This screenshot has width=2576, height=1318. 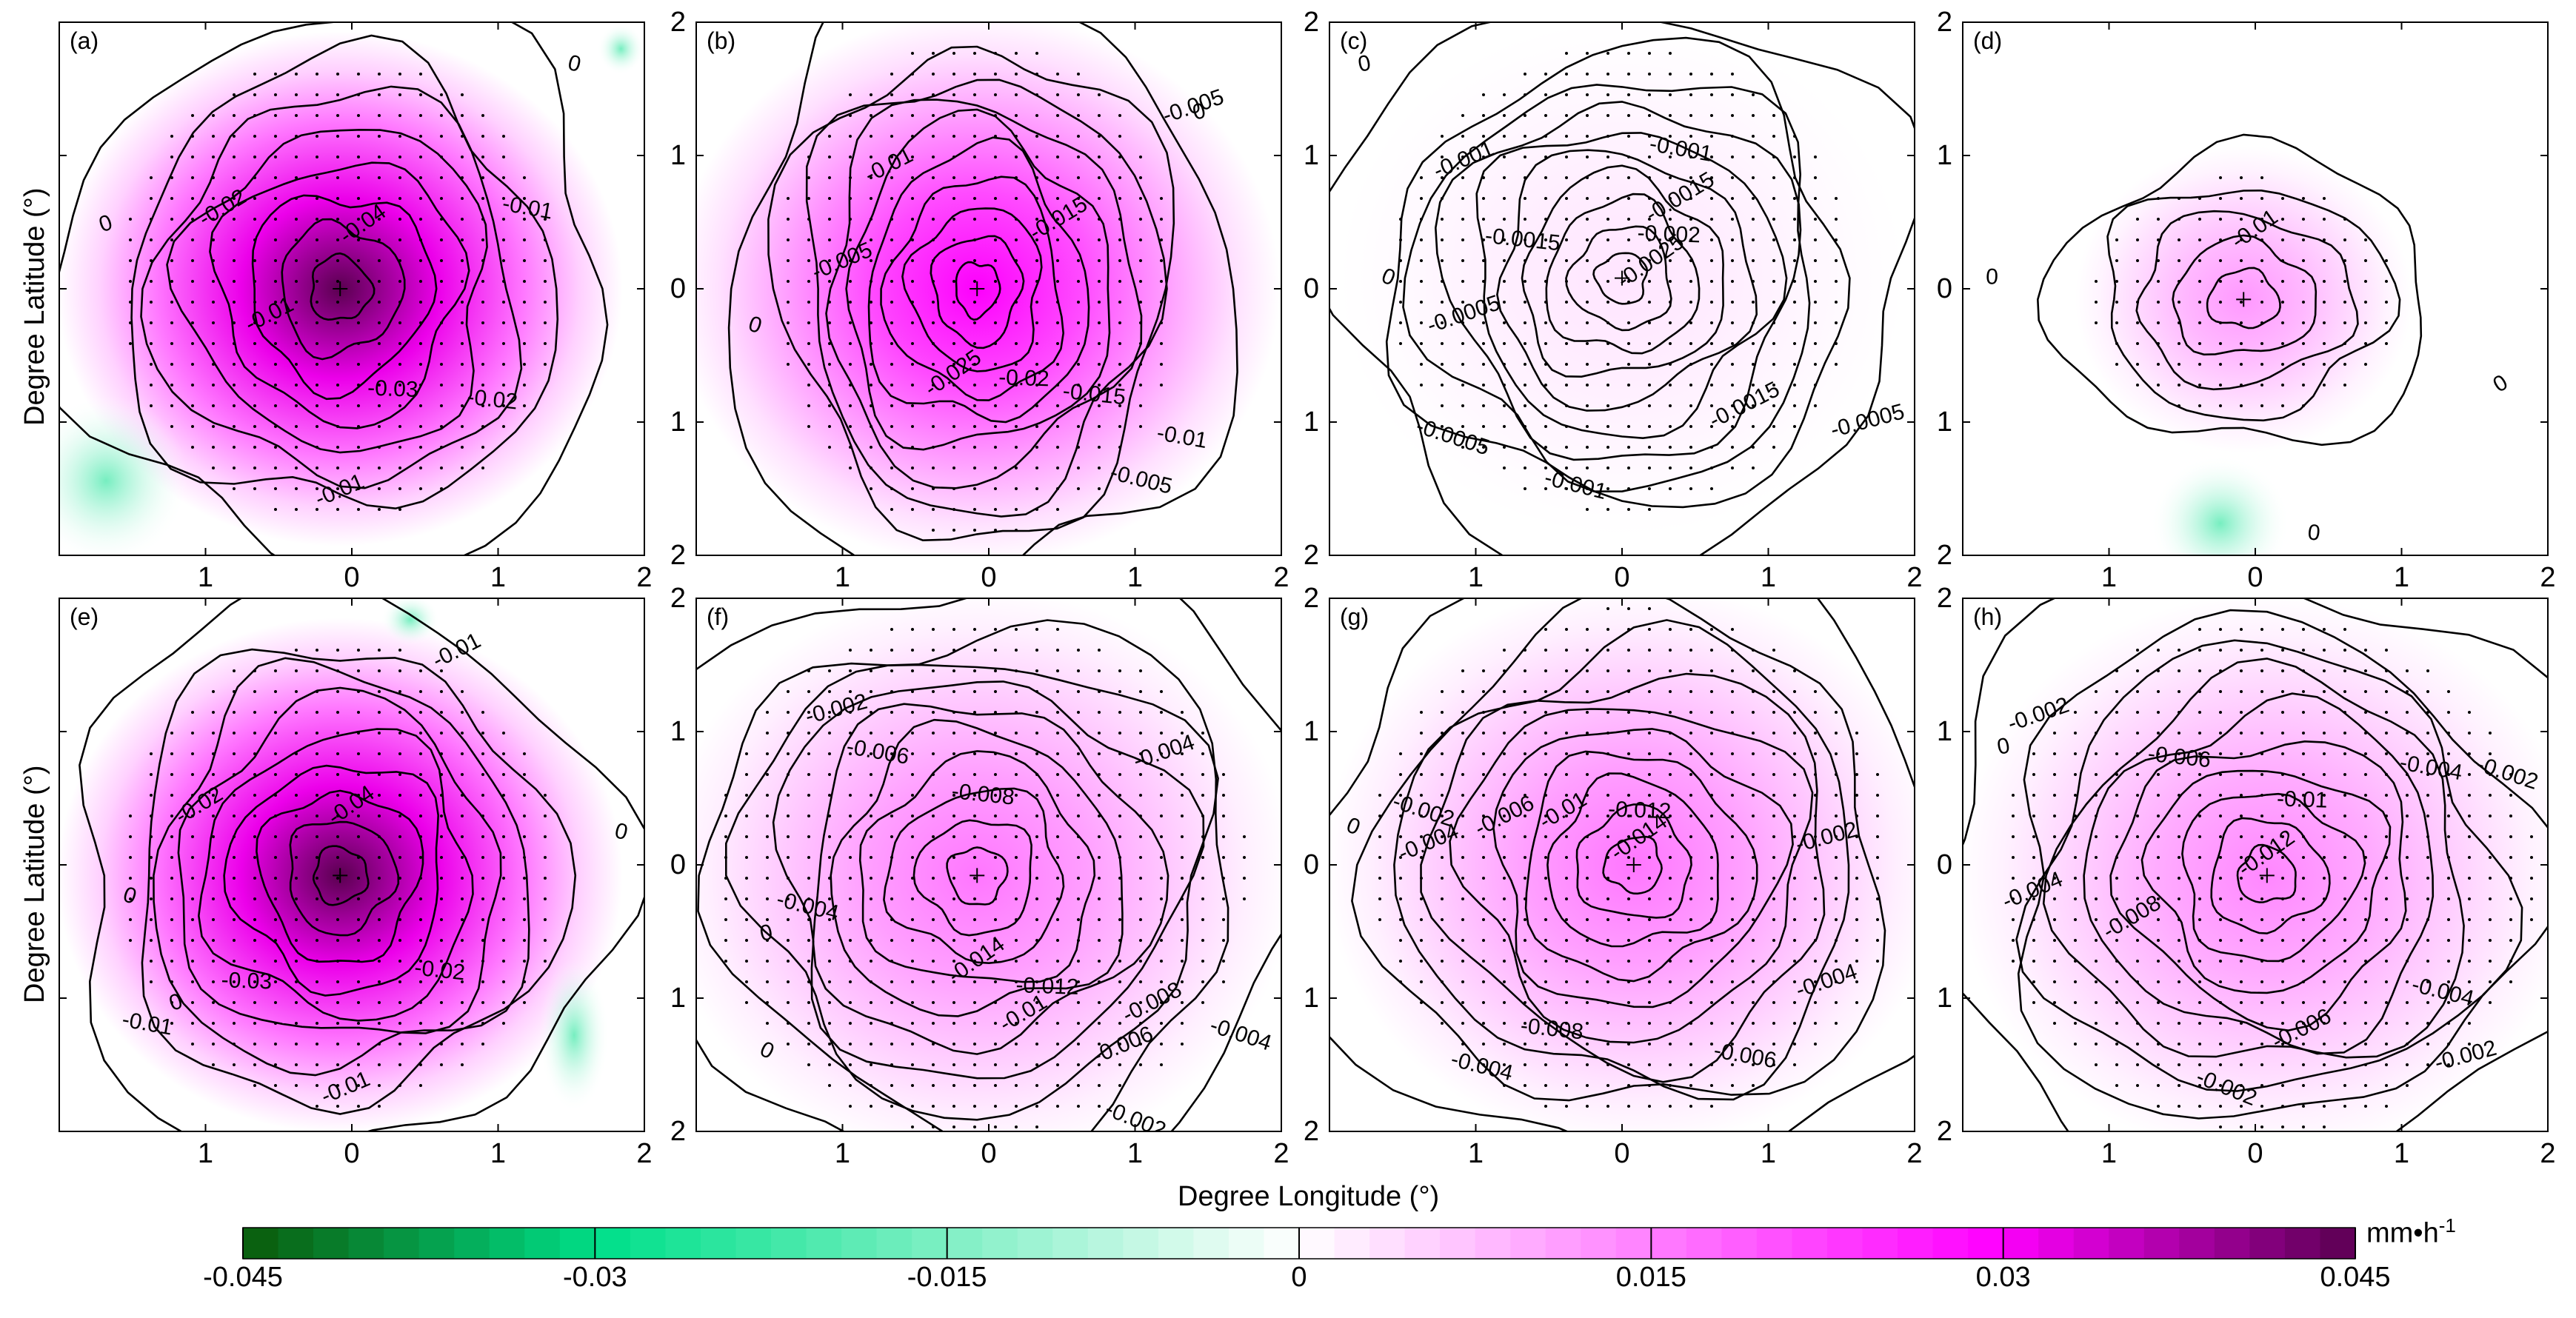 I want to click on colorbar-tick-label: 0.03, so click(x=2003, y=1278).